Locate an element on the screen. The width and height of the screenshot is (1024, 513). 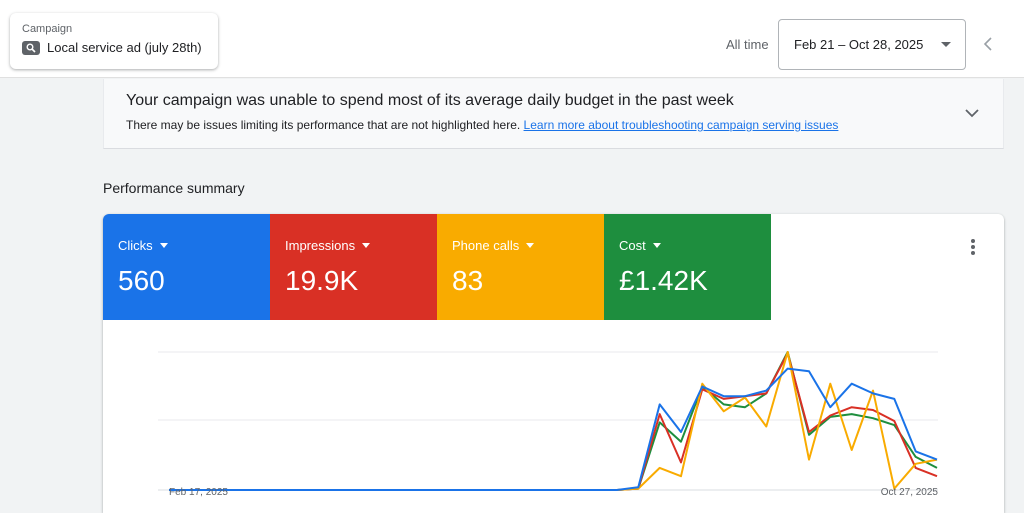
metric-label: Cost is located at coordinates (632, 245).